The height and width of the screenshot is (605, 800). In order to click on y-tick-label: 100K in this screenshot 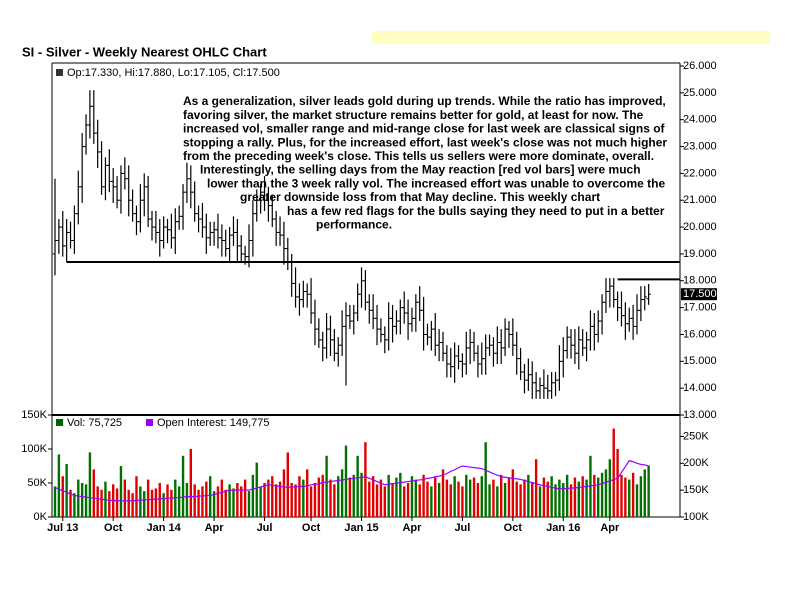, I will do `click(34, 449)`.